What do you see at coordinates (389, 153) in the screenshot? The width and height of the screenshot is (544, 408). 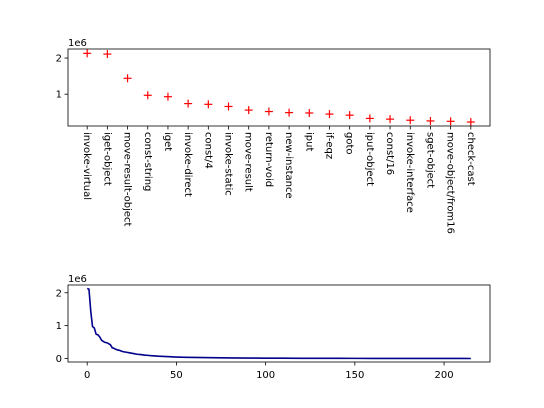 I see `category-label: const/16` at bounding box center [389, 153].